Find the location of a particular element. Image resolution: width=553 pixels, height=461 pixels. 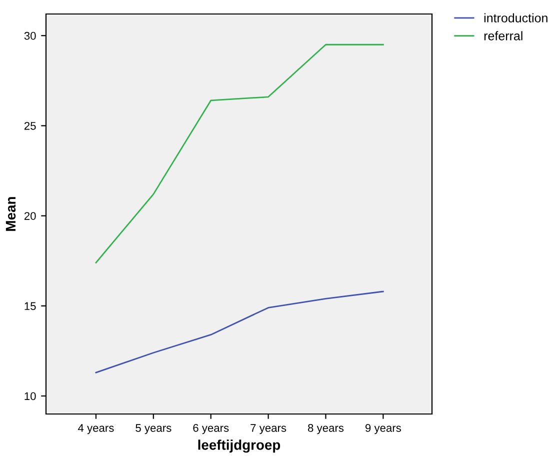

y-tick-label: 10 is located at coordinates (30, 396).